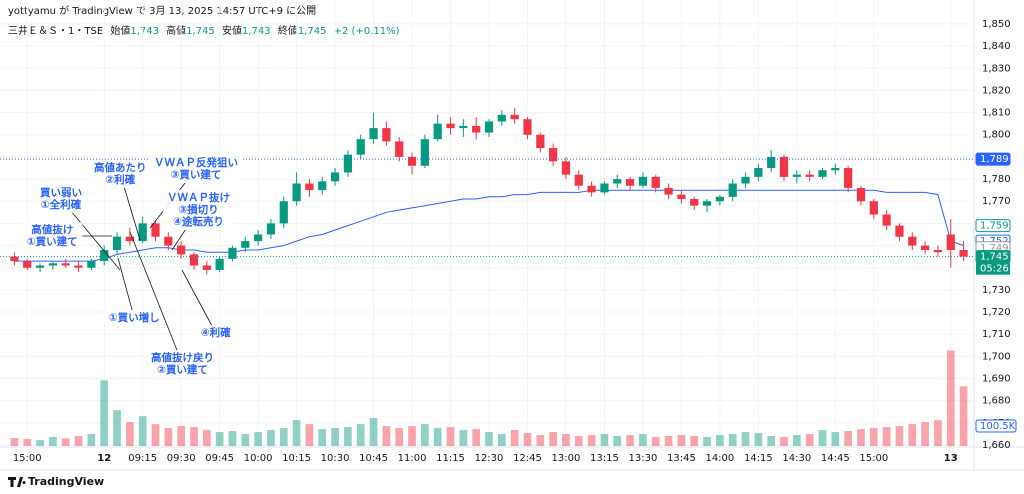 The width and height of the screenshot is (1024, 494). What do you see at coordinates (719, 458) in the screenshot?
I see `x-tick-label: 14:00` at bounding box center [719, 458].